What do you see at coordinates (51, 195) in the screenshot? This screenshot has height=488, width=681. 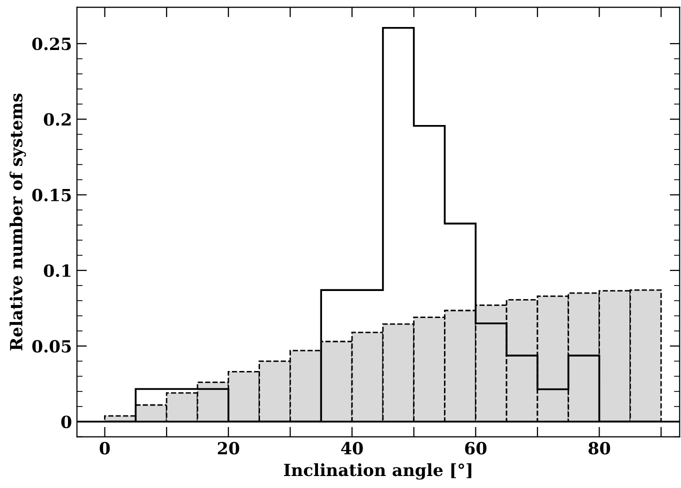 I see `y-tick-label: 0.15` at bounding box center [51, 195].